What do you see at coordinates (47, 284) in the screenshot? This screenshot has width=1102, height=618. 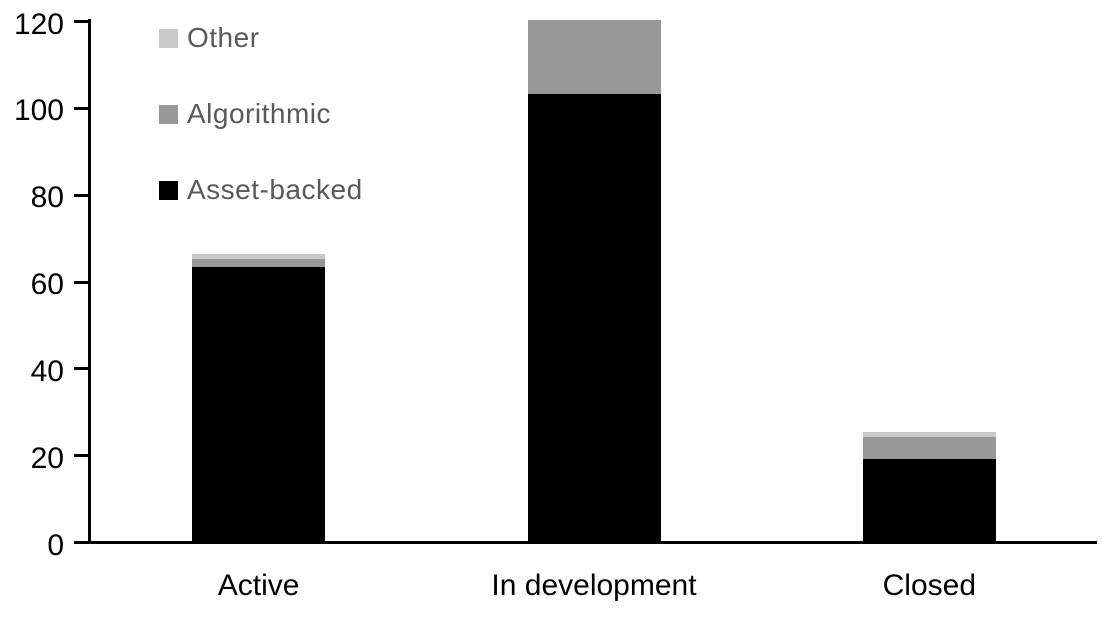 I see `y-tick-label-60: 60` at bounding box center [47, 284].